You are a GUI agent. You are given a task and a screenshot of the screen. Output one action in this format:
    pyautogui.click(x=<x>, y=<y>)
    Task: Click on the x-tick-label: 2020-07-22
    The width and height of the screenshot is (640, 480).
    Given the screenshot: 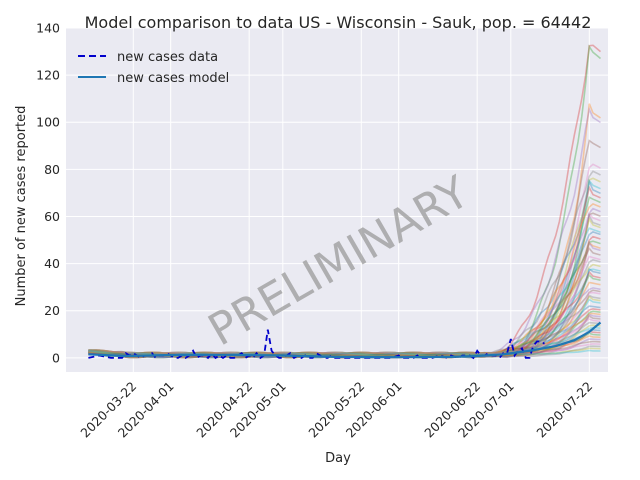 What is the action you would take?
    pyautogui.click(x=564, y=410)
    